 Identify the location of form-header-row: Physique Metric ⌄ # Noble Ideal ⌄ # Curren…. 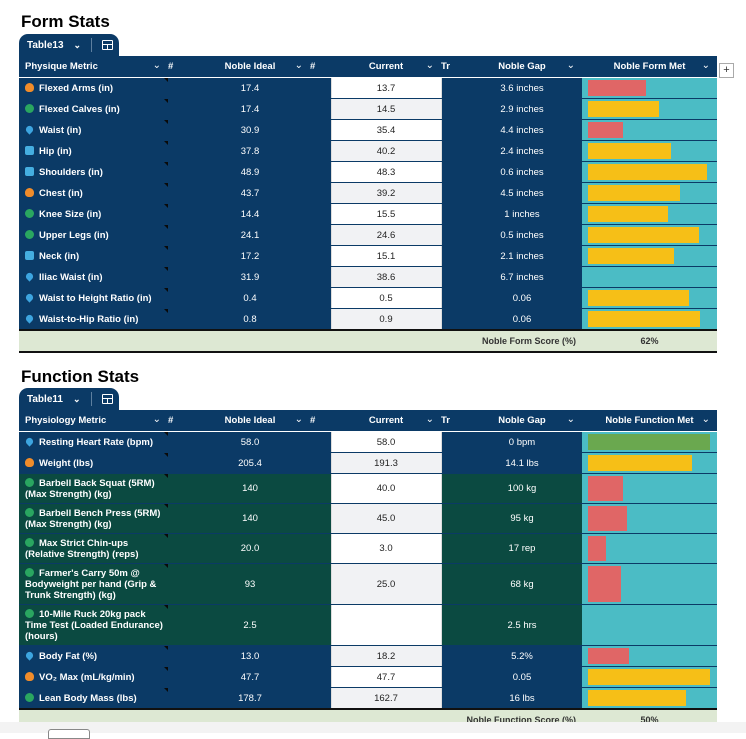
(368, 67).